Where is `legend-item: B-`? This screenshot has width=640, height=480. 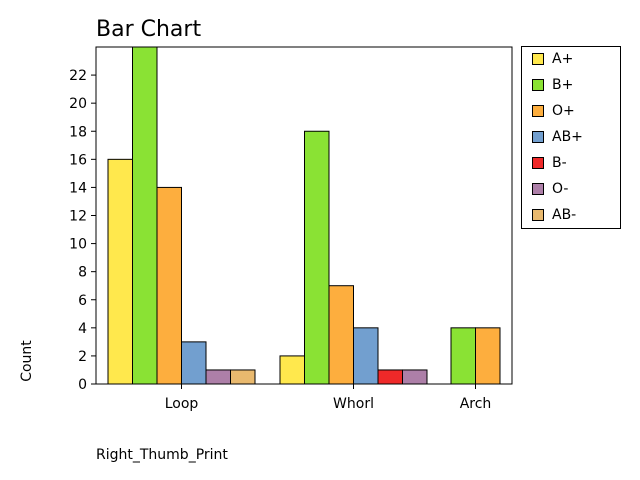
legend-item: B- is located at coordinates (549, 163).